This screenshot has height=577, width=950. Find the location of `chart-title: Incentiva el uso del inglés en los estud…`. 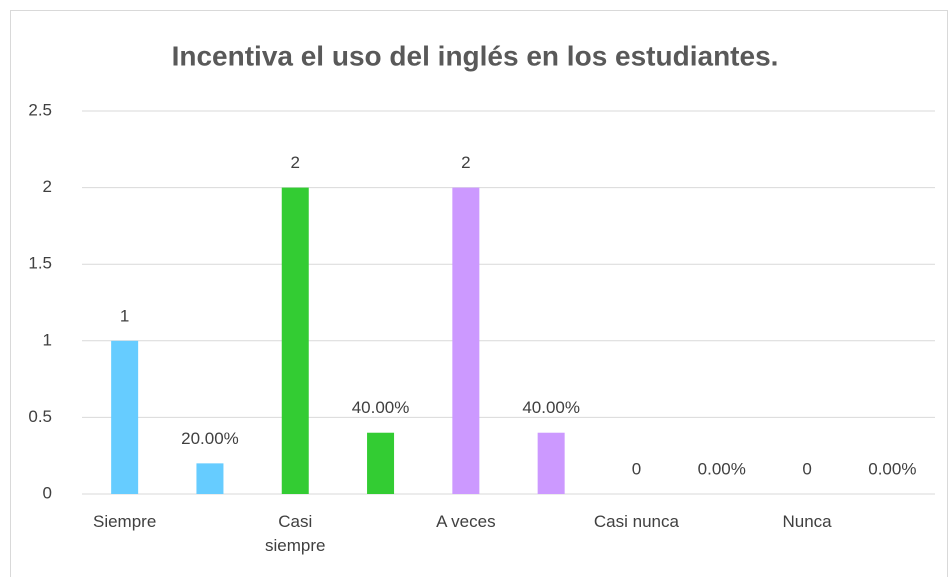

chart-title: Incentiva el uso del inglés en los estud… is located at coordinates (475, 55).